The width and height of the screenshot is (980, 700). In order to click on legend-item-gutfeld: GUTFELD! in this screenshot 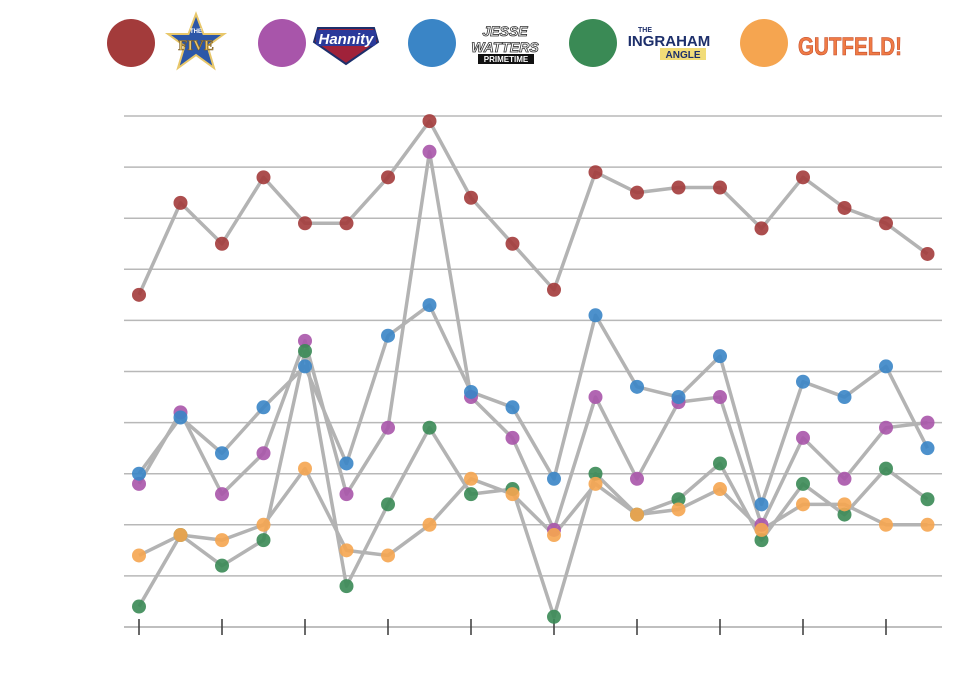, I will do `click(821, 43)`.